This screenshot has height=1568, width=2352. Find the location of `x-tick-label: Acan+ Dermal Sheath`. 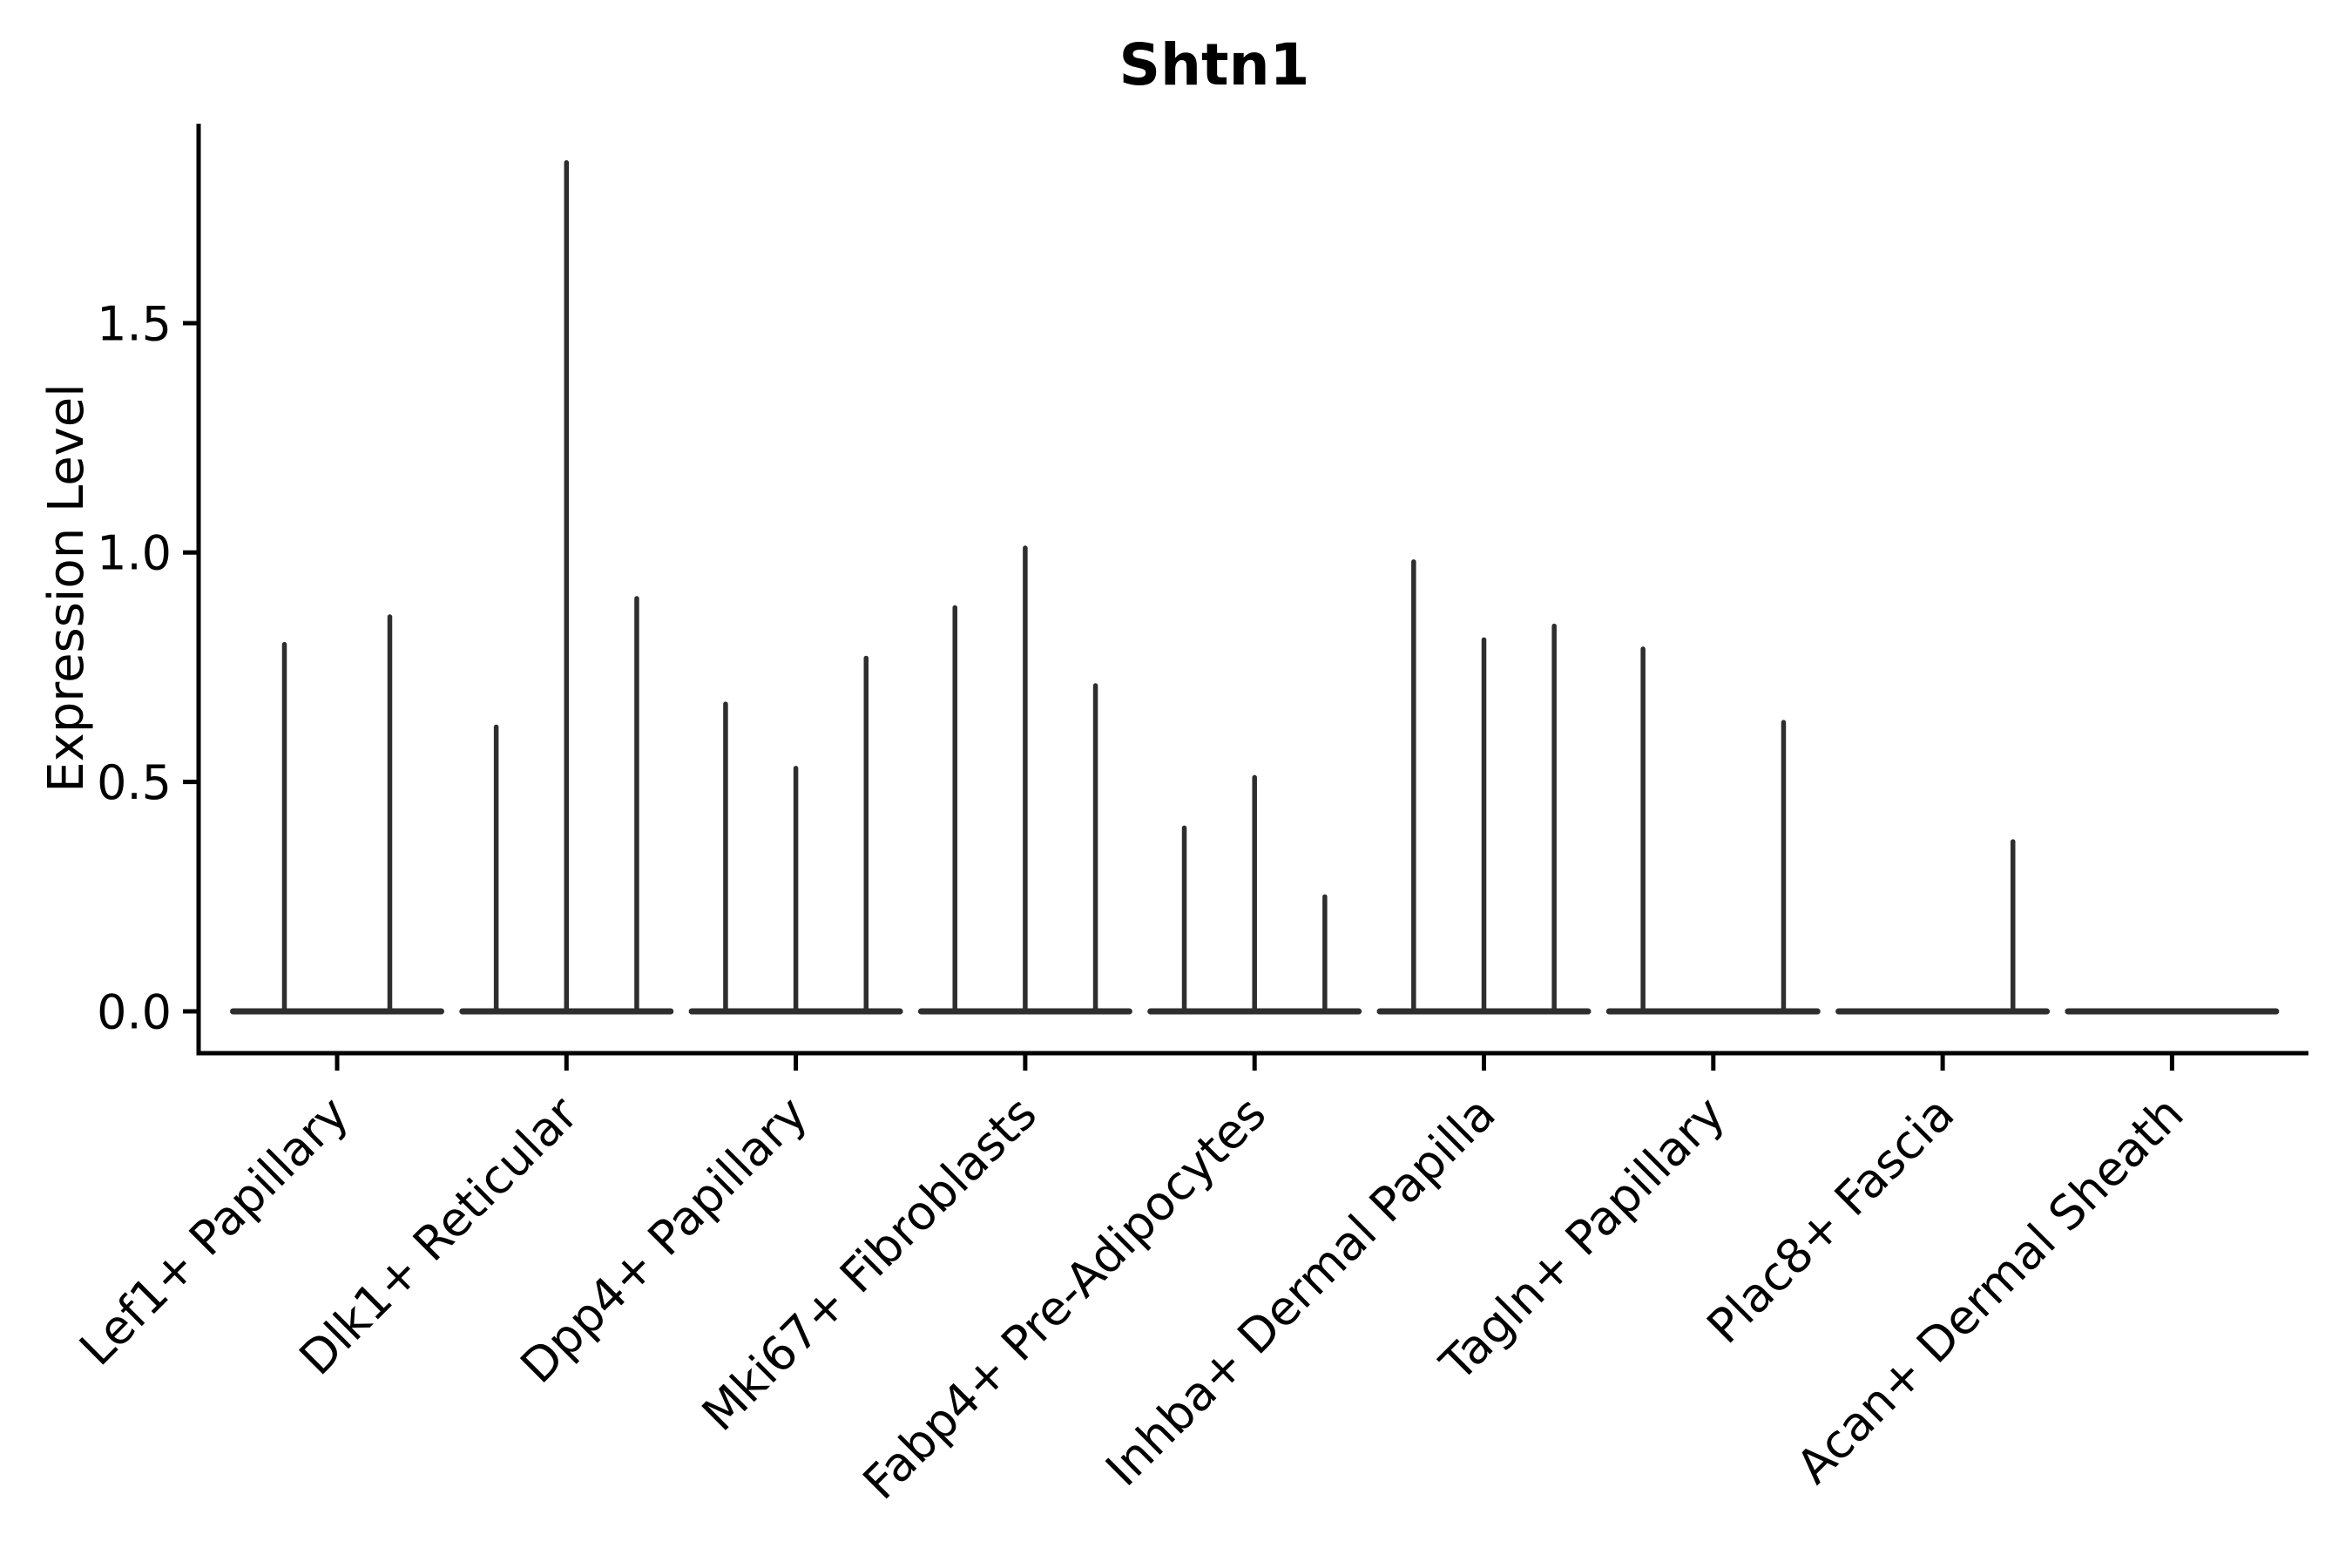

x-tick-label: Acan+ Dermal Sheath is located at coordinates (1990, 1290).